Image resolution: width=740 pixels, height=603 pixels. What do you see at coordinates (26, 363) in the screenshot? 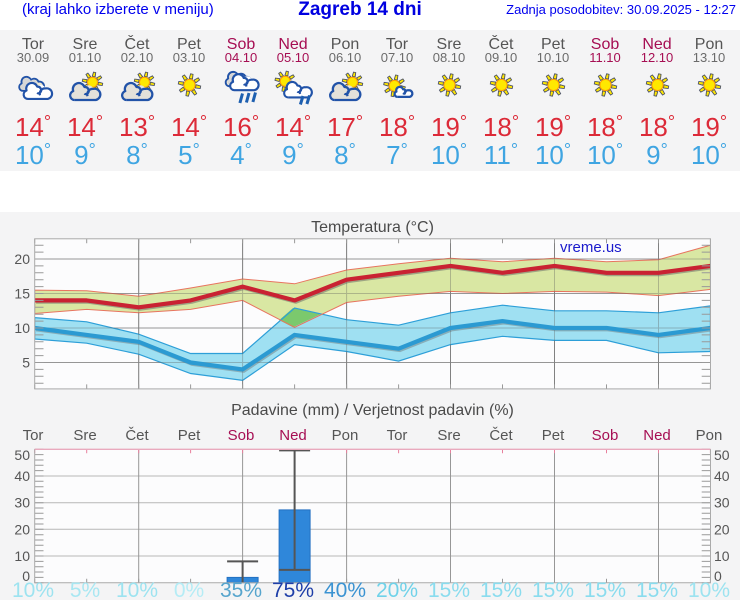
I see `svg-text: 5` at bounding box center [26, 363].